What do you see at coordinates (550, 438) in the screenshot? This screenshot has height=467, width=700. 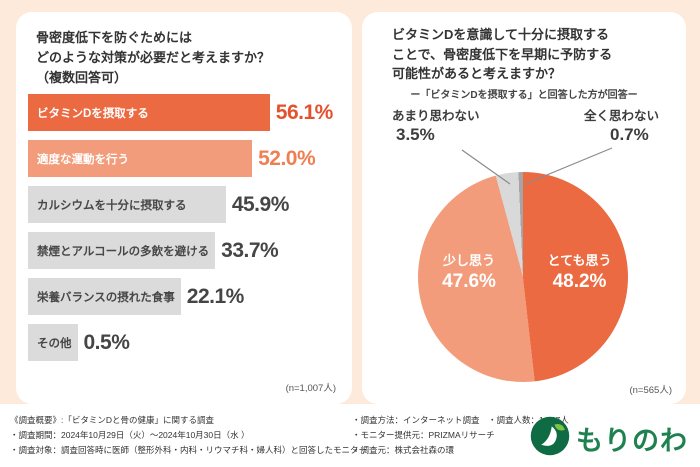 I see `leaf-circle-icon` at bounding box center [550, 438].